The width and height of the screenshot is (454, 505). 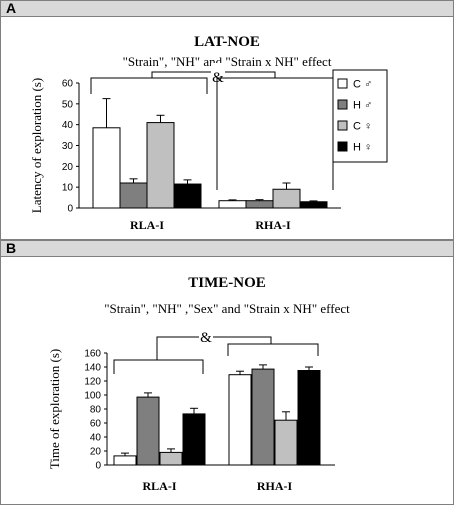 What do you see at coordinates (147, 225) in the screenshot?
I see `panel-a-category-label: RLA-I` at bounding box center [147, 225].